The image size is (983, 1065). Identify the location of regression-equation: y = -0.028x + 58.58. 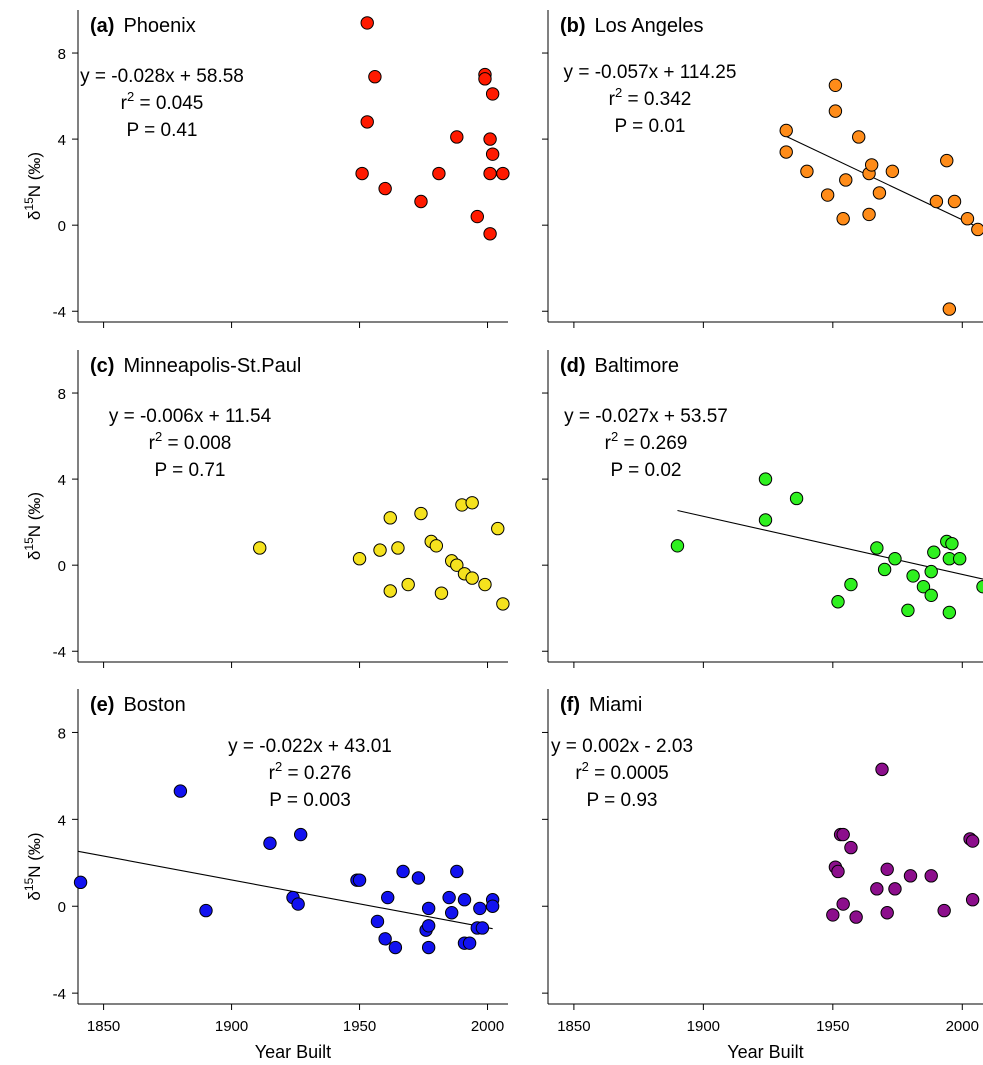
(162, 76).